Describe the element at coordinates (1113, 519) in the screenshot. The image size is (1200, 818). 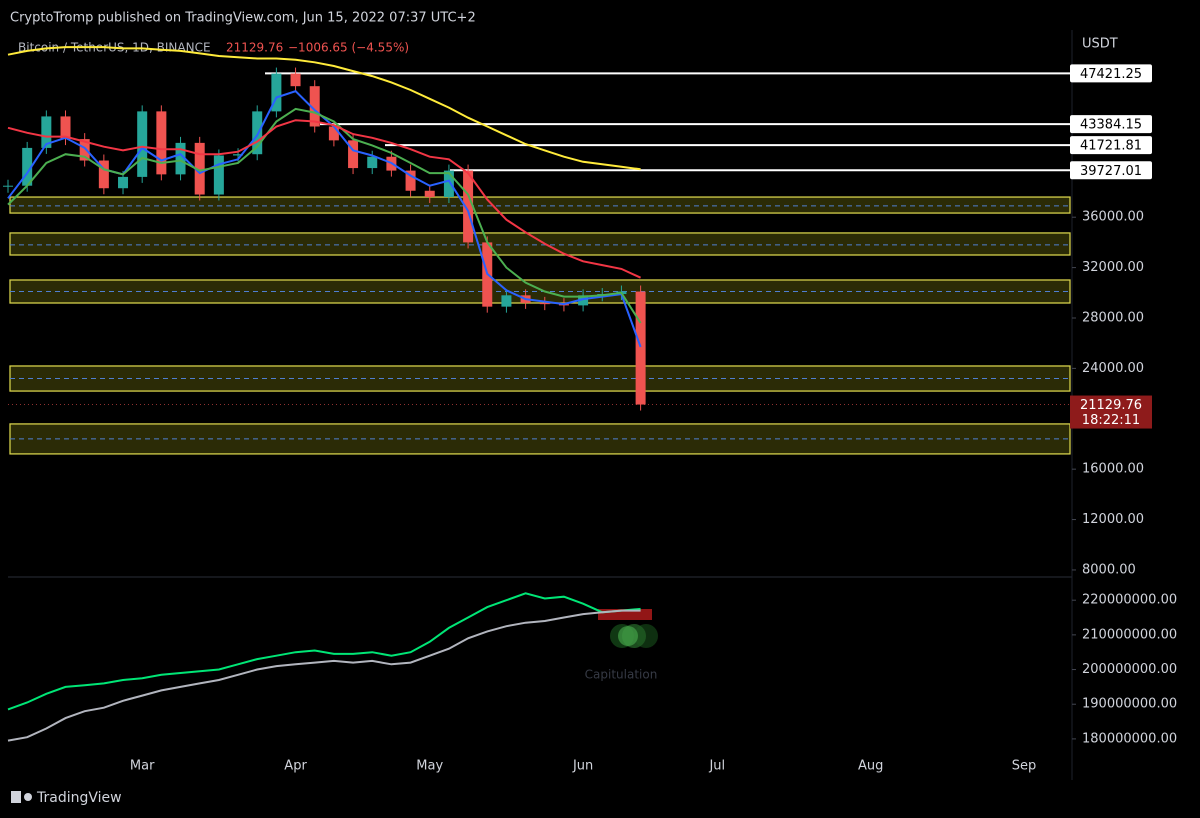
I see `y-tick-label: 12000.00` at that location.